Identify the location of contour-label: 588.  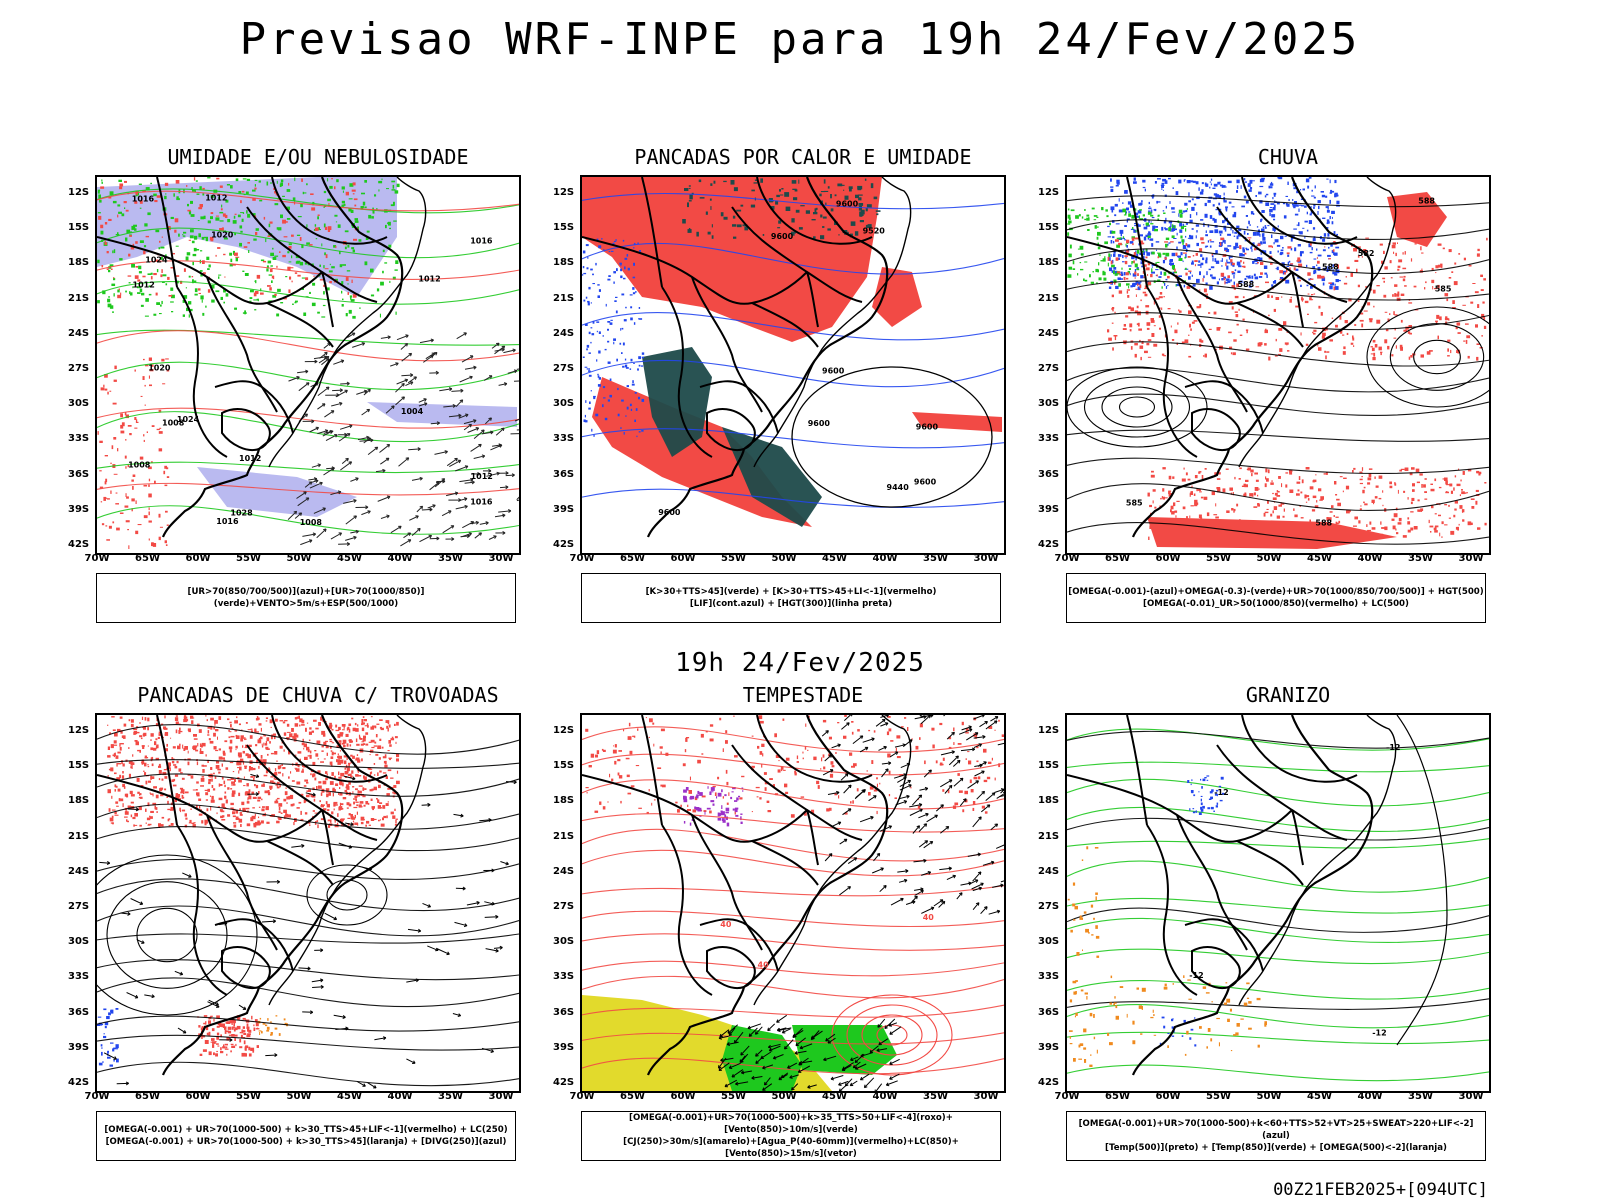
(1330, 267).